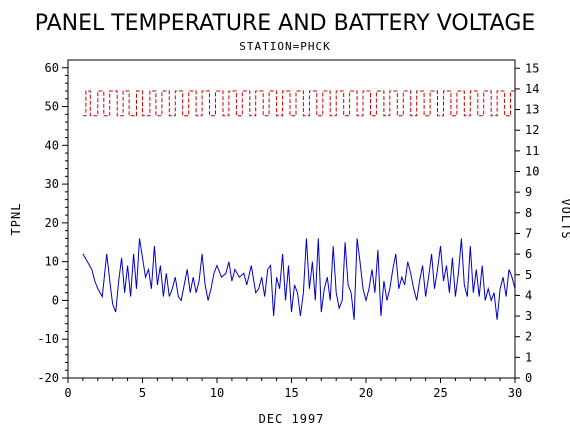 Image resolution: width=570 pixels, height=430 pixels. I want to click on right-y-tick-label: 8, so click(528, 213).